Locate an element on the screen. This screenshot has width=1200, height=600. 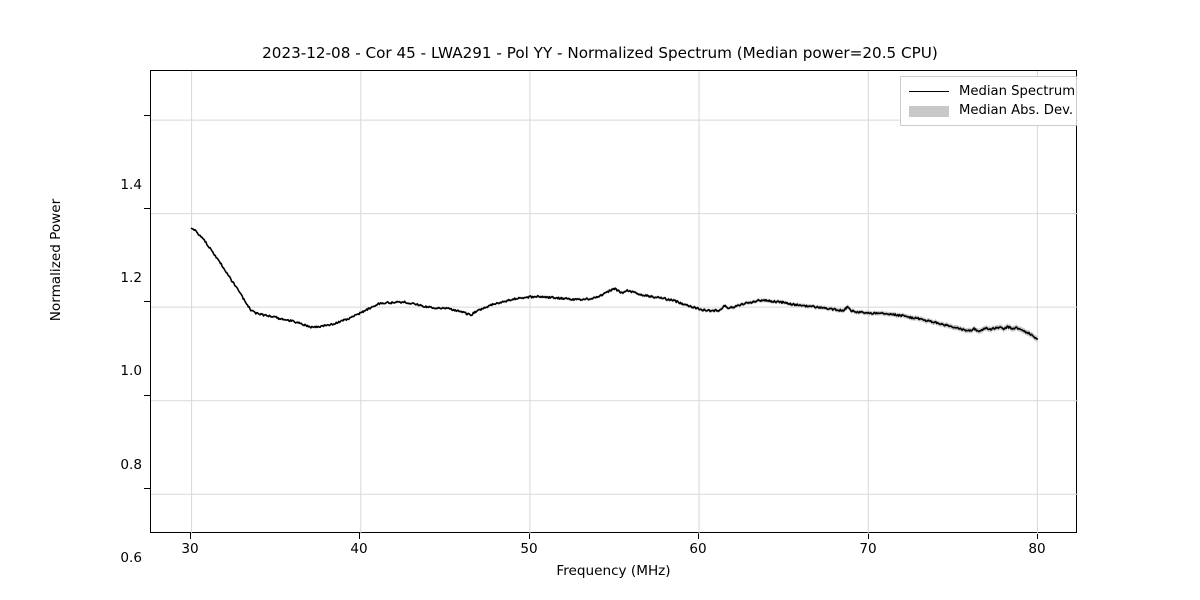
xtick-label-40: 40 is located at coordinates (359, 549).